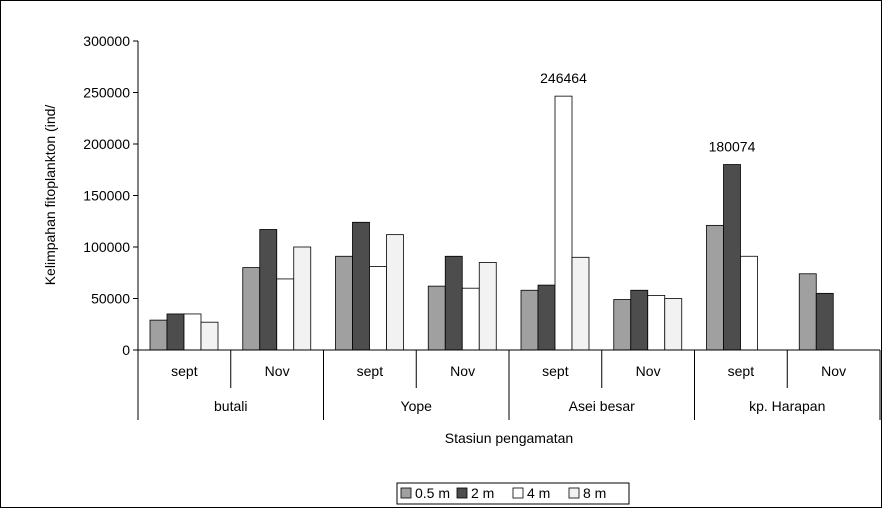 This screenshot has width=882, height=513. I want to click on station-label: Yope, so click(417, 406).